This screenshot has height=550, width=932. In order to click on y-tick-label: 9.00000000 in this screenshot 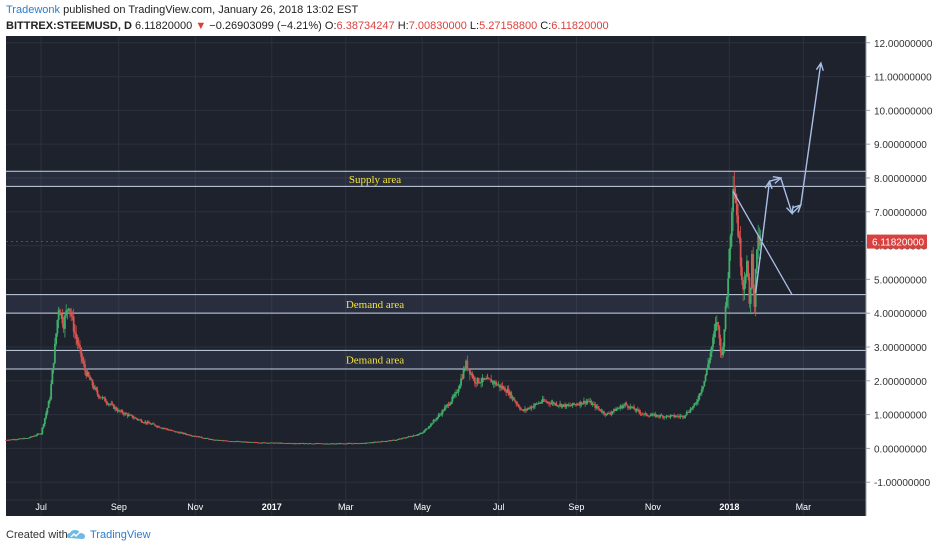, I will do `click(900, 145)`.